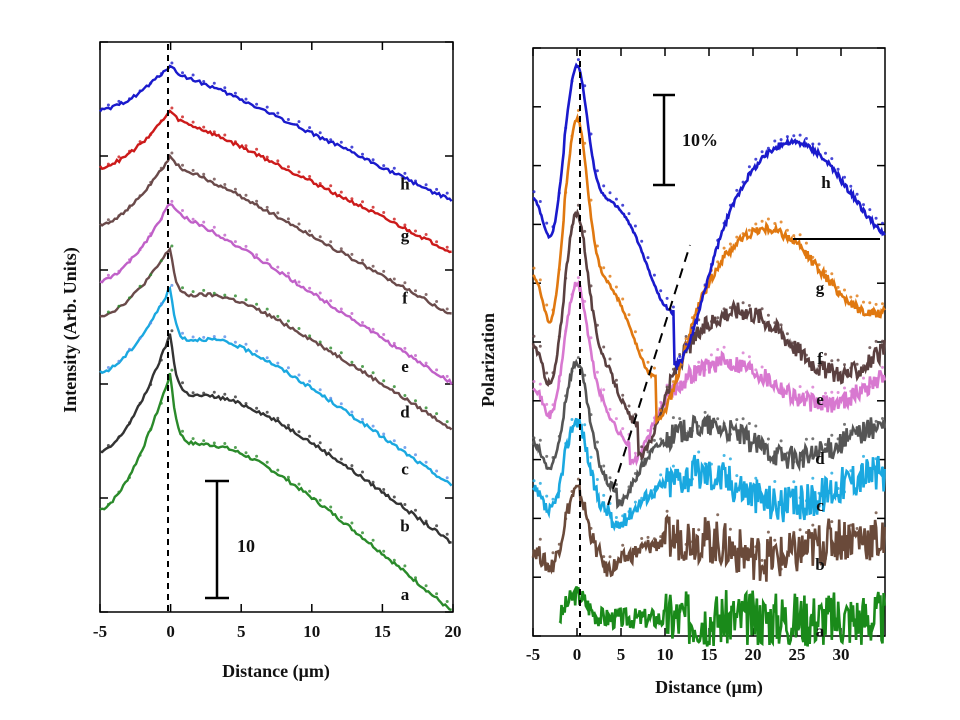  What do you see at coordinates (100, 631) in the screenshot?
I see `left-x-tick-label: -5` at bounding box center [100, 631].